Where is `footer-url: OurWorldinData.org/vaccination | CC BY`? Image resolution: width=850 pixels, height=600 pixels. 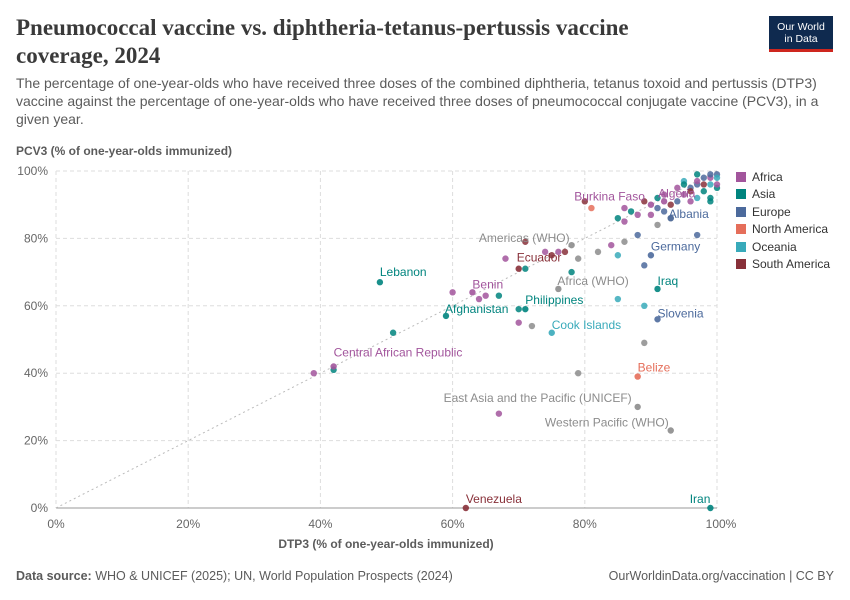
footer-url: OurWorldinData.org/vaccination | CC BY is located at coordinates (721, 576).